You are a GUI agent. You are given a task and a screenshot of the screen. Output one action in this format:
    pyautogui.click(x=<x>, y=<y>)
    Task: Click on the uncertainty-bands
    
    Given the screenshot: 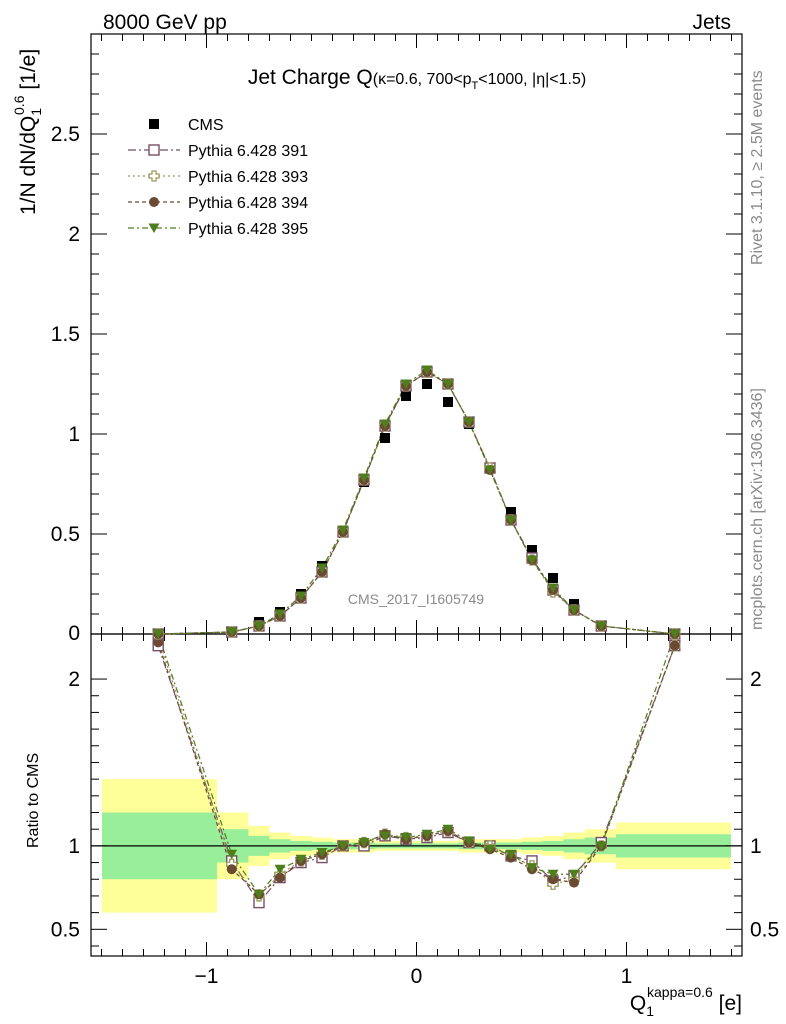 What is the action you would take?
    pyautogui.click(x=416, y=846)
    